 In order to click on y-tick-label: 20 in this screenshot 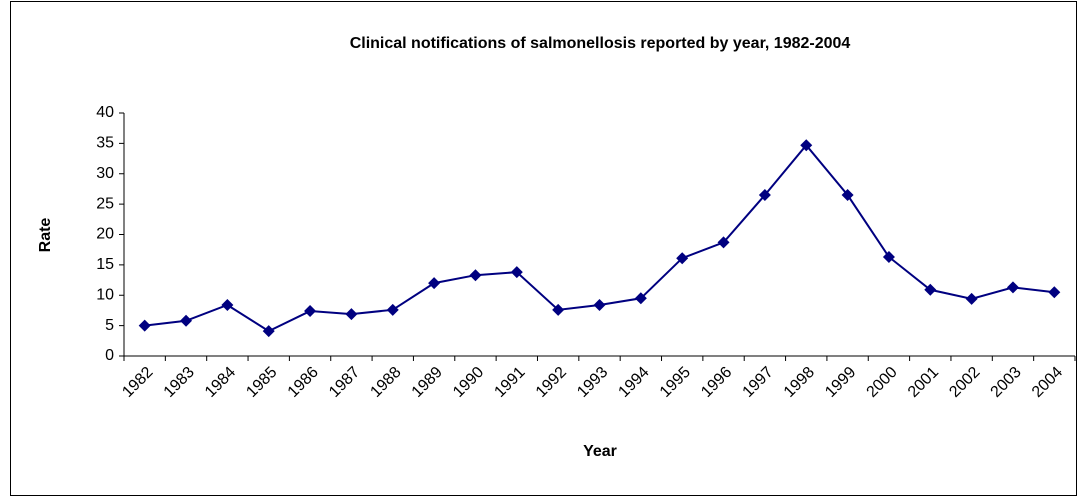, I will do `click(105, 234)`.